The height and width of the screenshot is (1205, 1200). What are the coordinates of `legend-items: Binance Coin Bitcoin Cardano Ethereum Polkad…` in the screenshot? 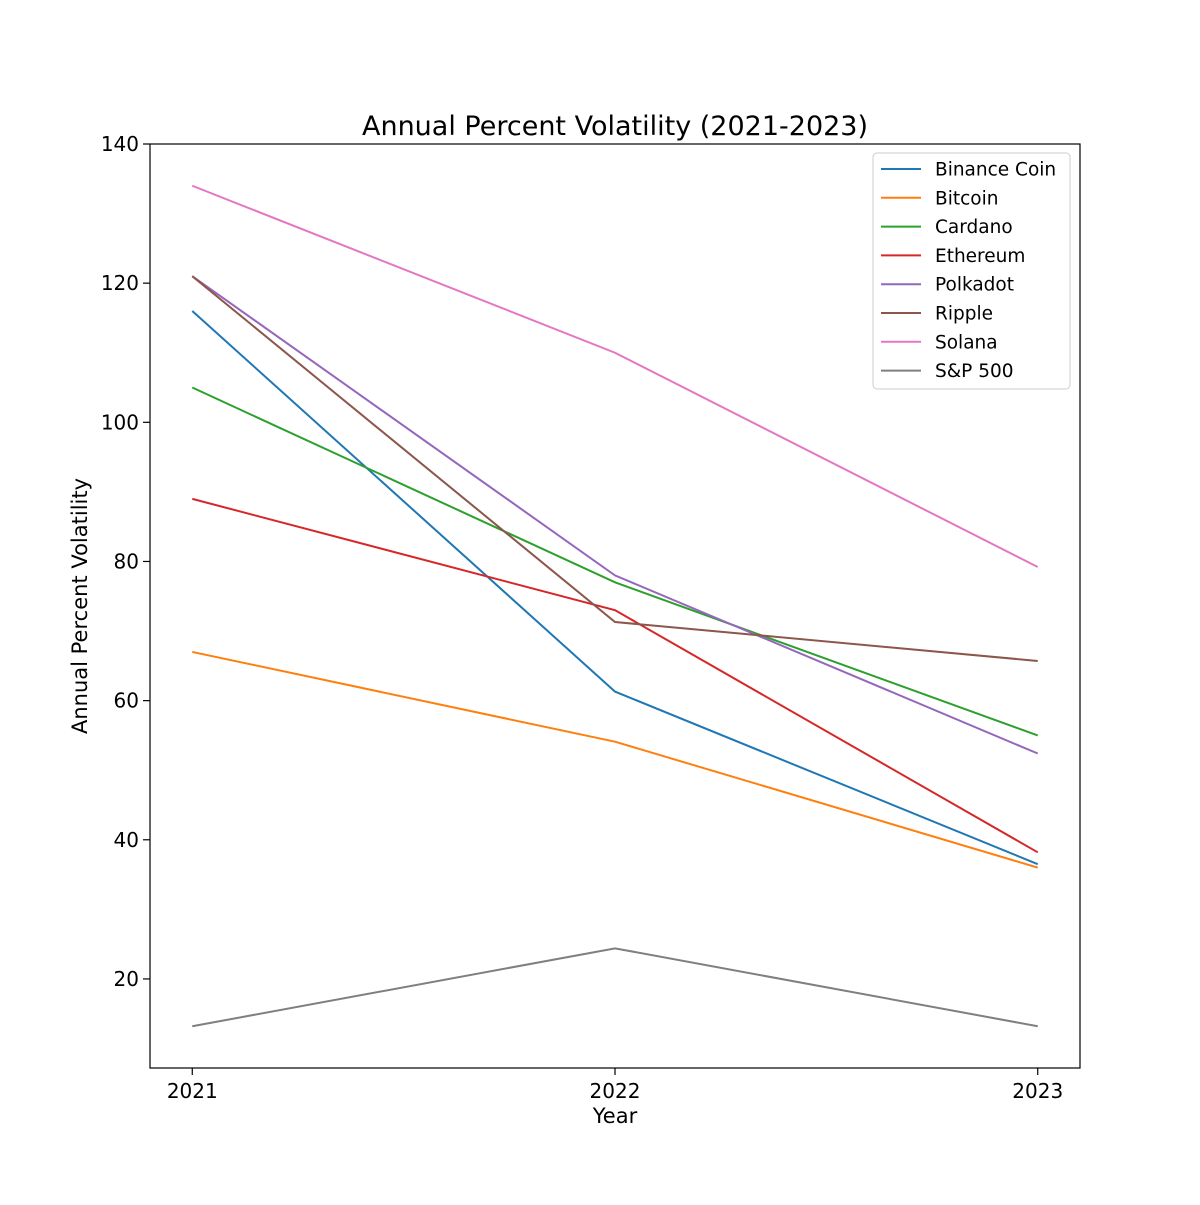 It's located at (968, 271).